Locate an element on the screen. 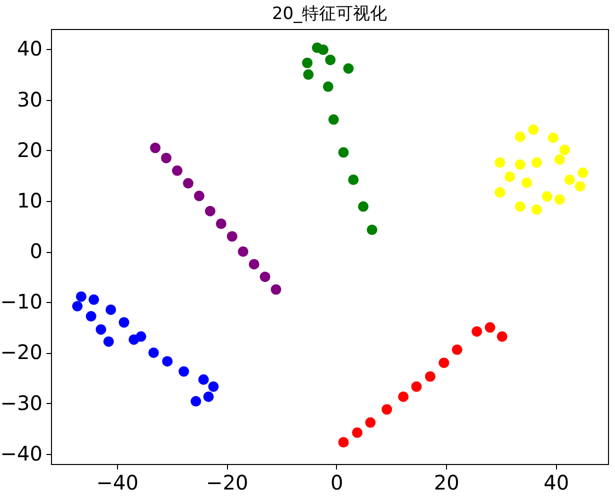  x-tick-label: 0 is located at coordinates (337, 482).